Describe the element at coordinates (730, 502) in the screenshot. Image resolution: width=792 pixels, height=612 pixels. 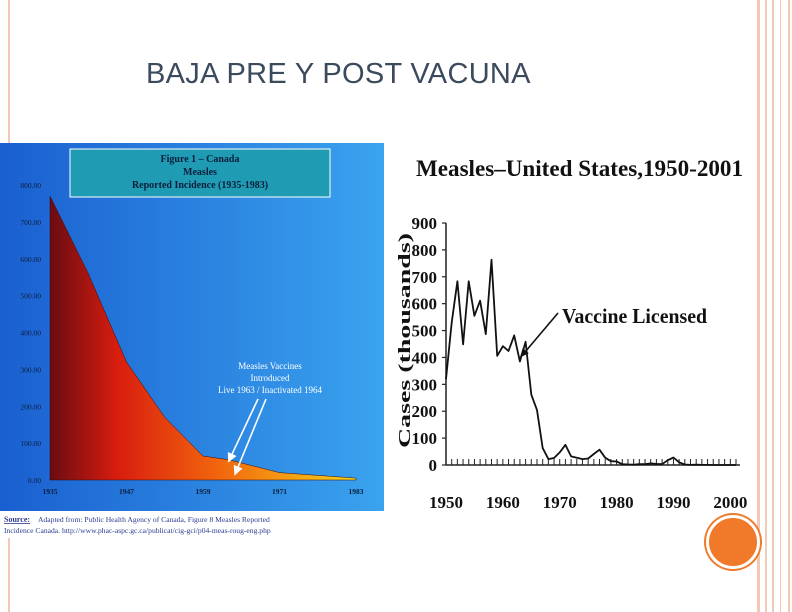
I see `x-tick-label: 2000` at that location.